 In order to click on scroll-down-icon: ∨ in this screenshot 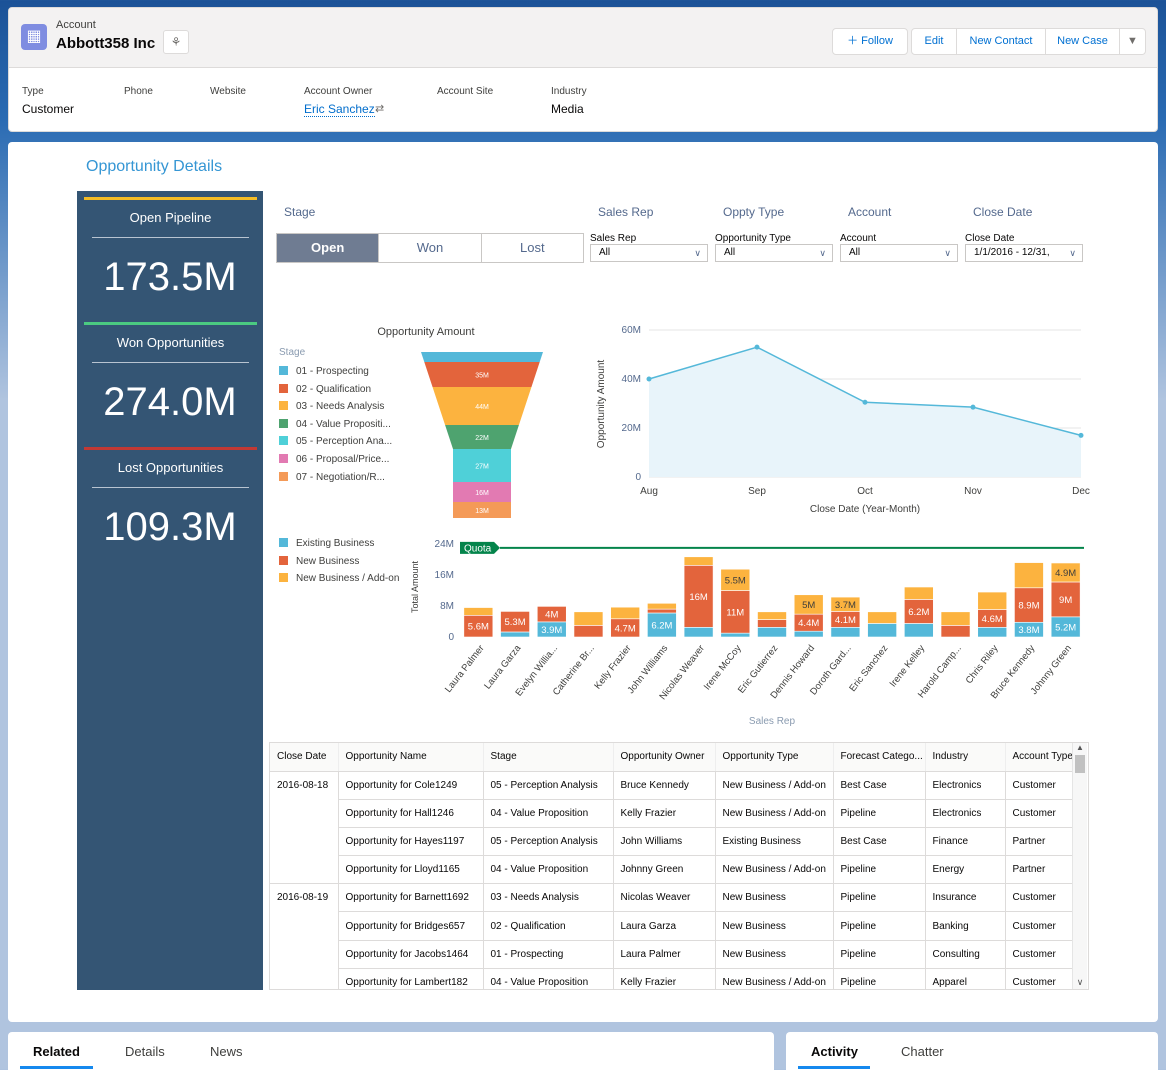, I will do `click(1080, 982)`.